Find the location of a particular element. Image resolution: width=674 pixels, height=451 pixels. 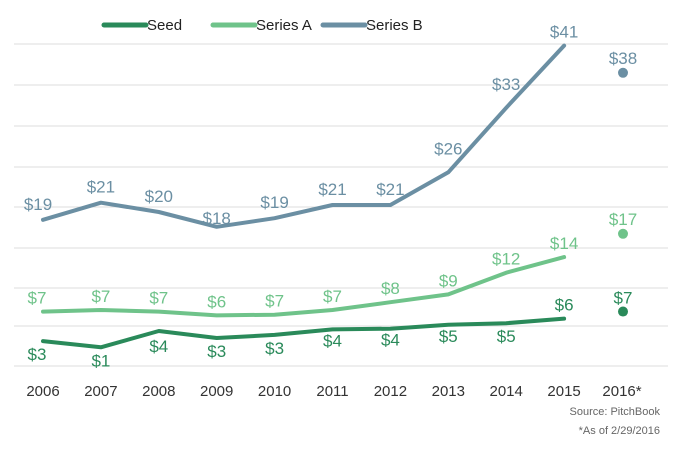

seed-data-label: $1 is located at coordinates (100, 360).